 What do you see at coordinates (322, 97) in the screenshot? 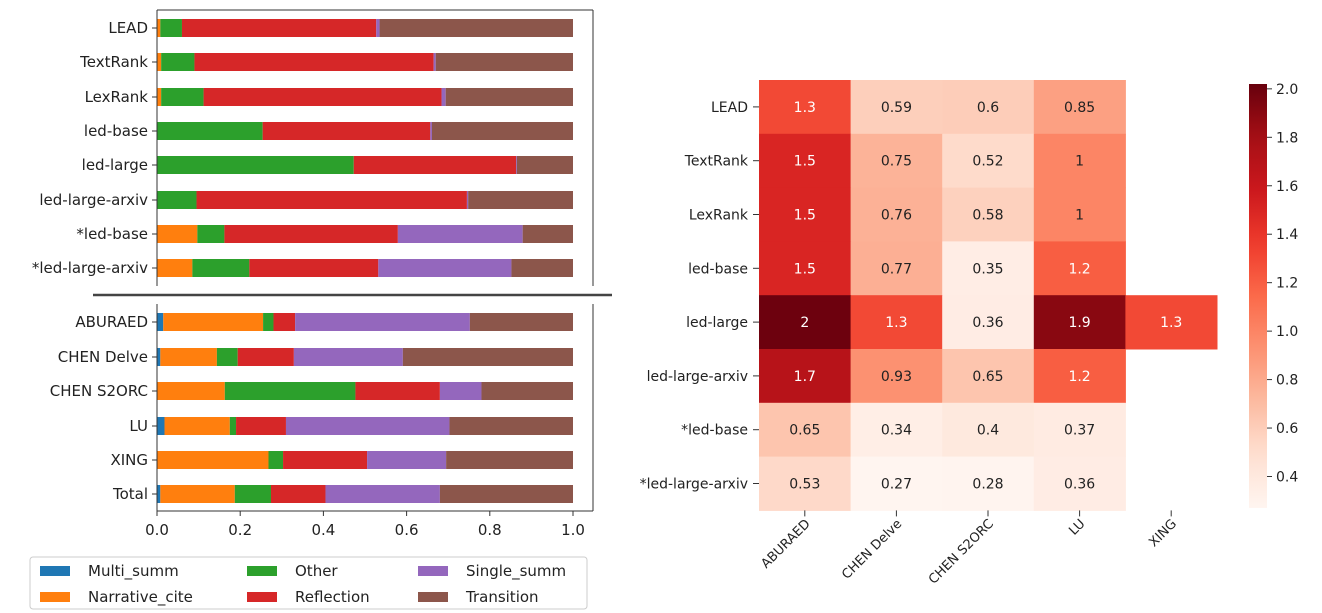
I see `bar-lexrank-reflection` at bounding box center [322, 97].